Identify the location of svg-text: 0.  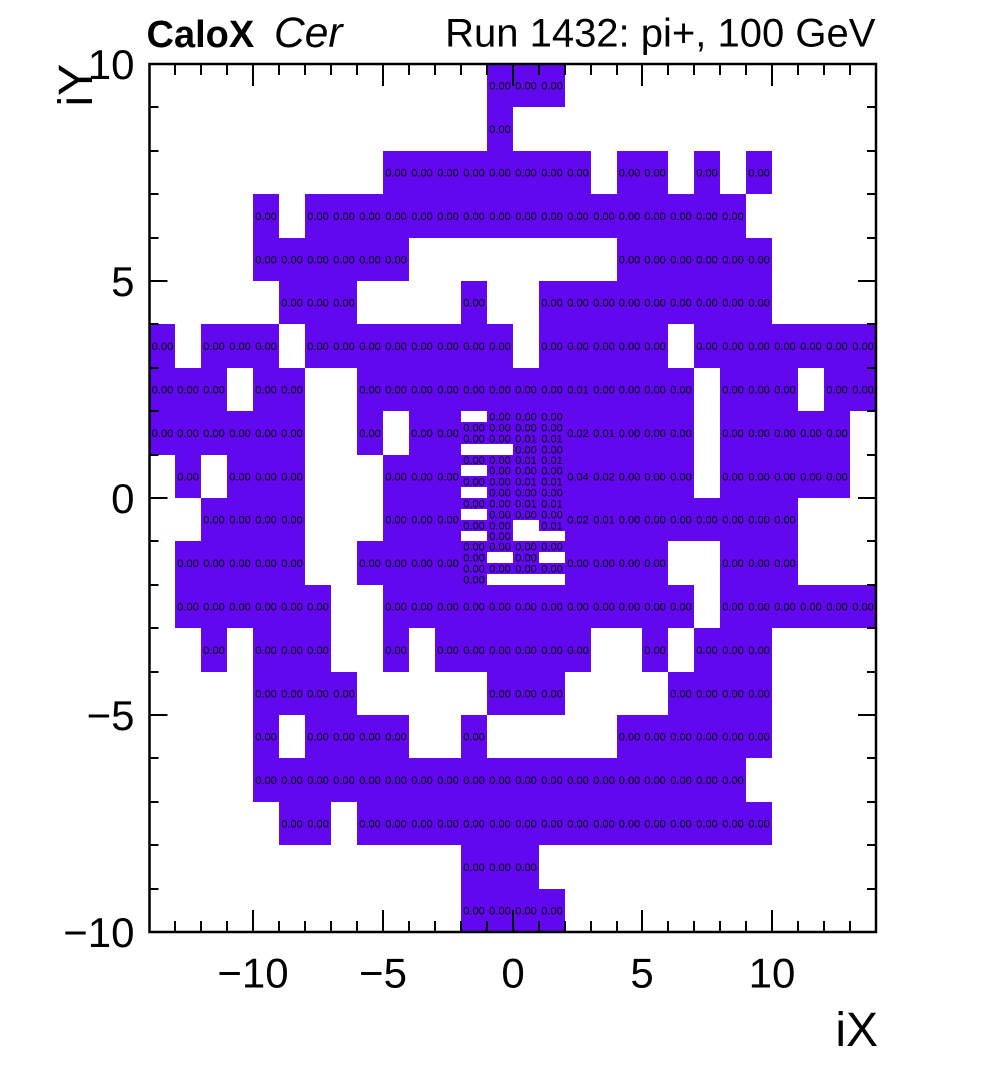
(512, 972).